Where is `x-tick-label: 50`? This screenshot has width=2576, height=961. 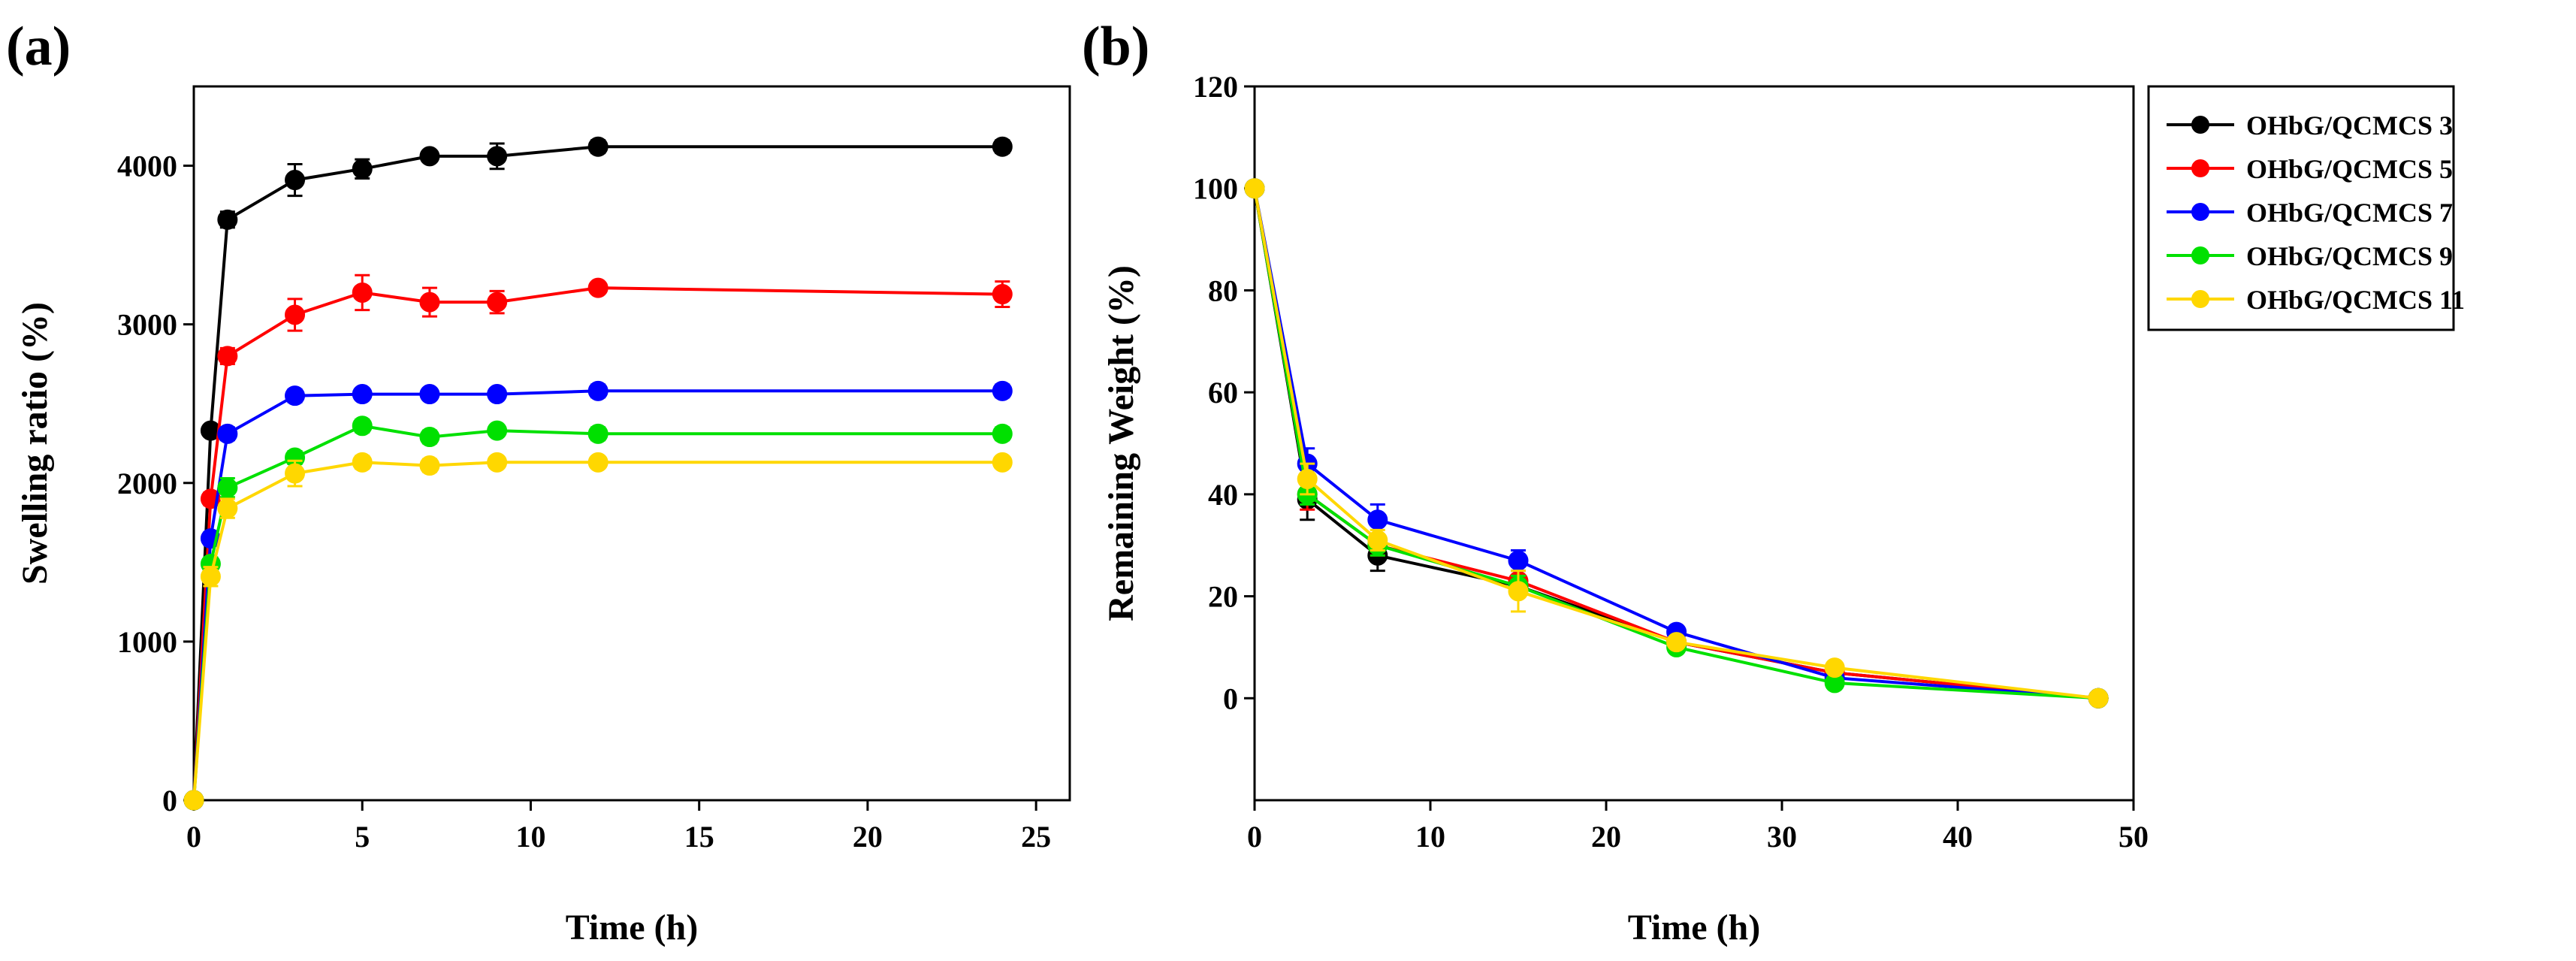 x-tick-label: 50 is located at coordinates (2133, 837).